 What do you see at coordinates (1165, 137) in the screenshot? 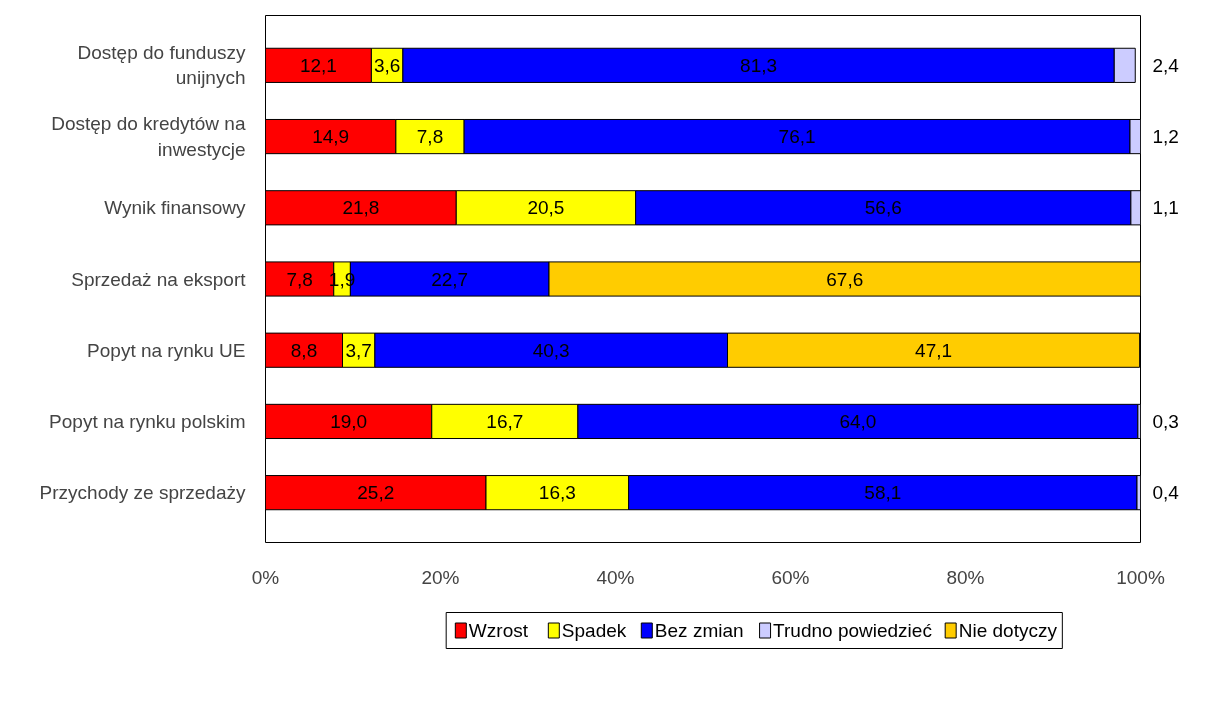
I see `data-label: 1,2` at bounding box center [1165, 137].